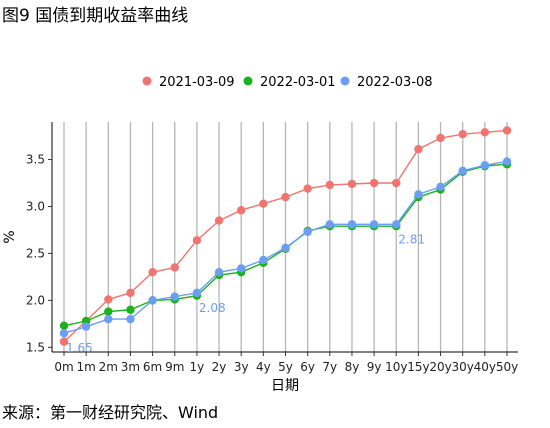 This screenshot has height=428, width=550. Describe the element at coordinates (35, 253) in the screenshot. I see `y-tick-label: 2.5` at that location.